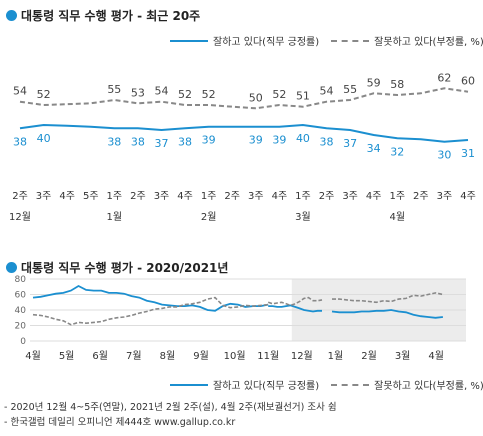 The width and height of the screenshot is (483, 436). Describe the element at coordinates (302, 356) in the screenshot. I see `x-month-label: 12월` at that location.